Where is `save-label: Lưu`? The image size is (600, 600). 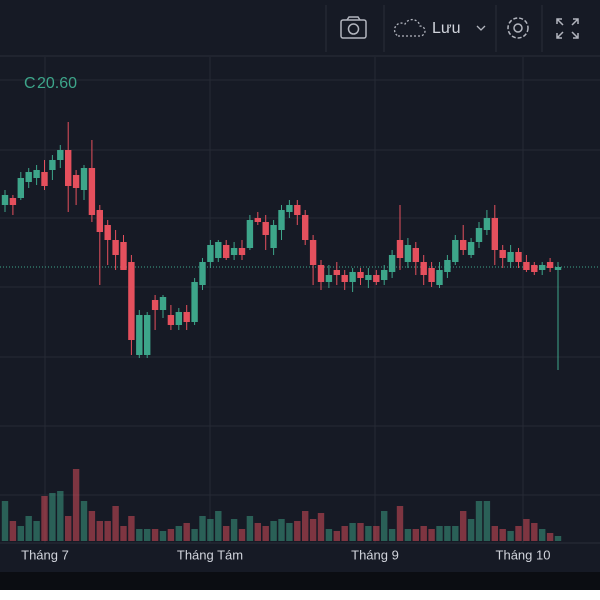 save-label: Lưu is located at coordinates (446, 28).